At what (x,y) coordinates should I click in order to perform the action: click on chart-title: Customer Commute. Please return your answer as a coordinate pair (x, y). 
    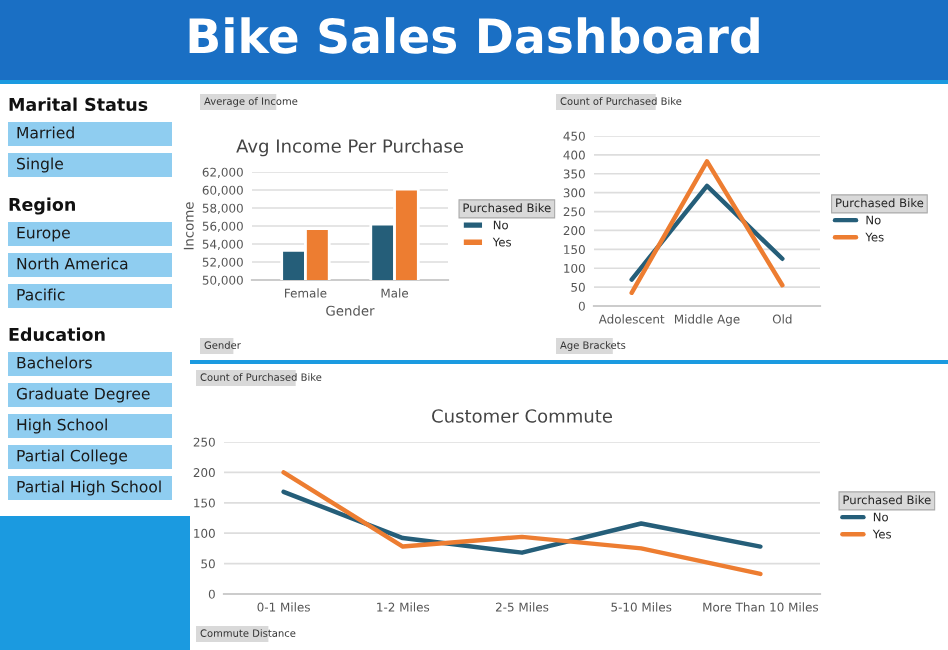
    Looking at the image, I should click on (522, 416).